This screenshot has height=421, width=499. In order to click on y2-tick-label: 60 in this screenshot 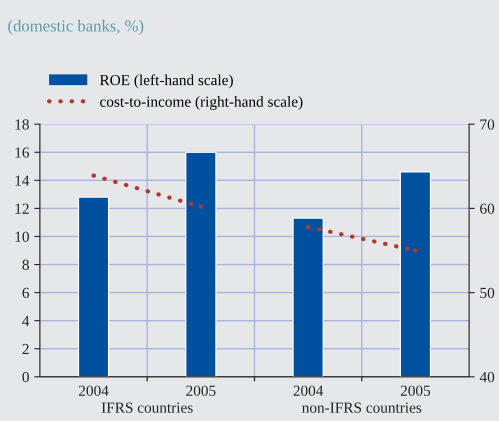, I will do `click(487, 209)`.